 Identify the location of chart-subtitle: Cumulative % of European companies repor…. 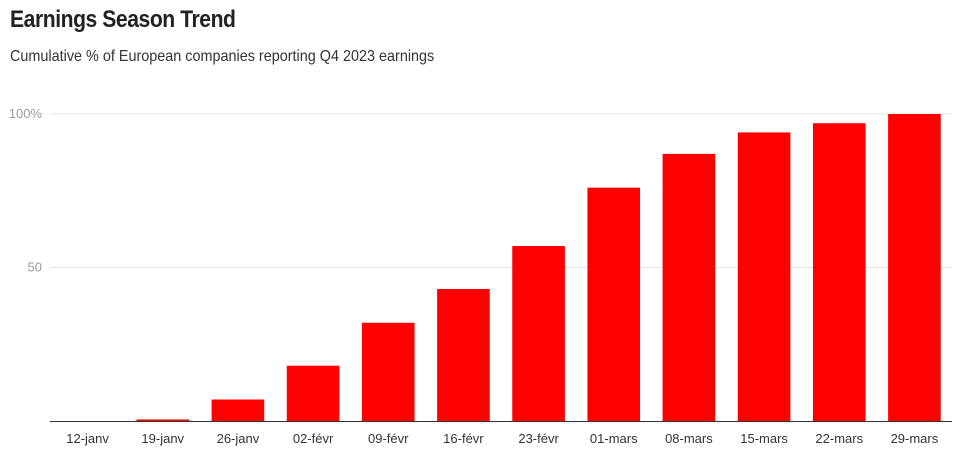
(222, 56).